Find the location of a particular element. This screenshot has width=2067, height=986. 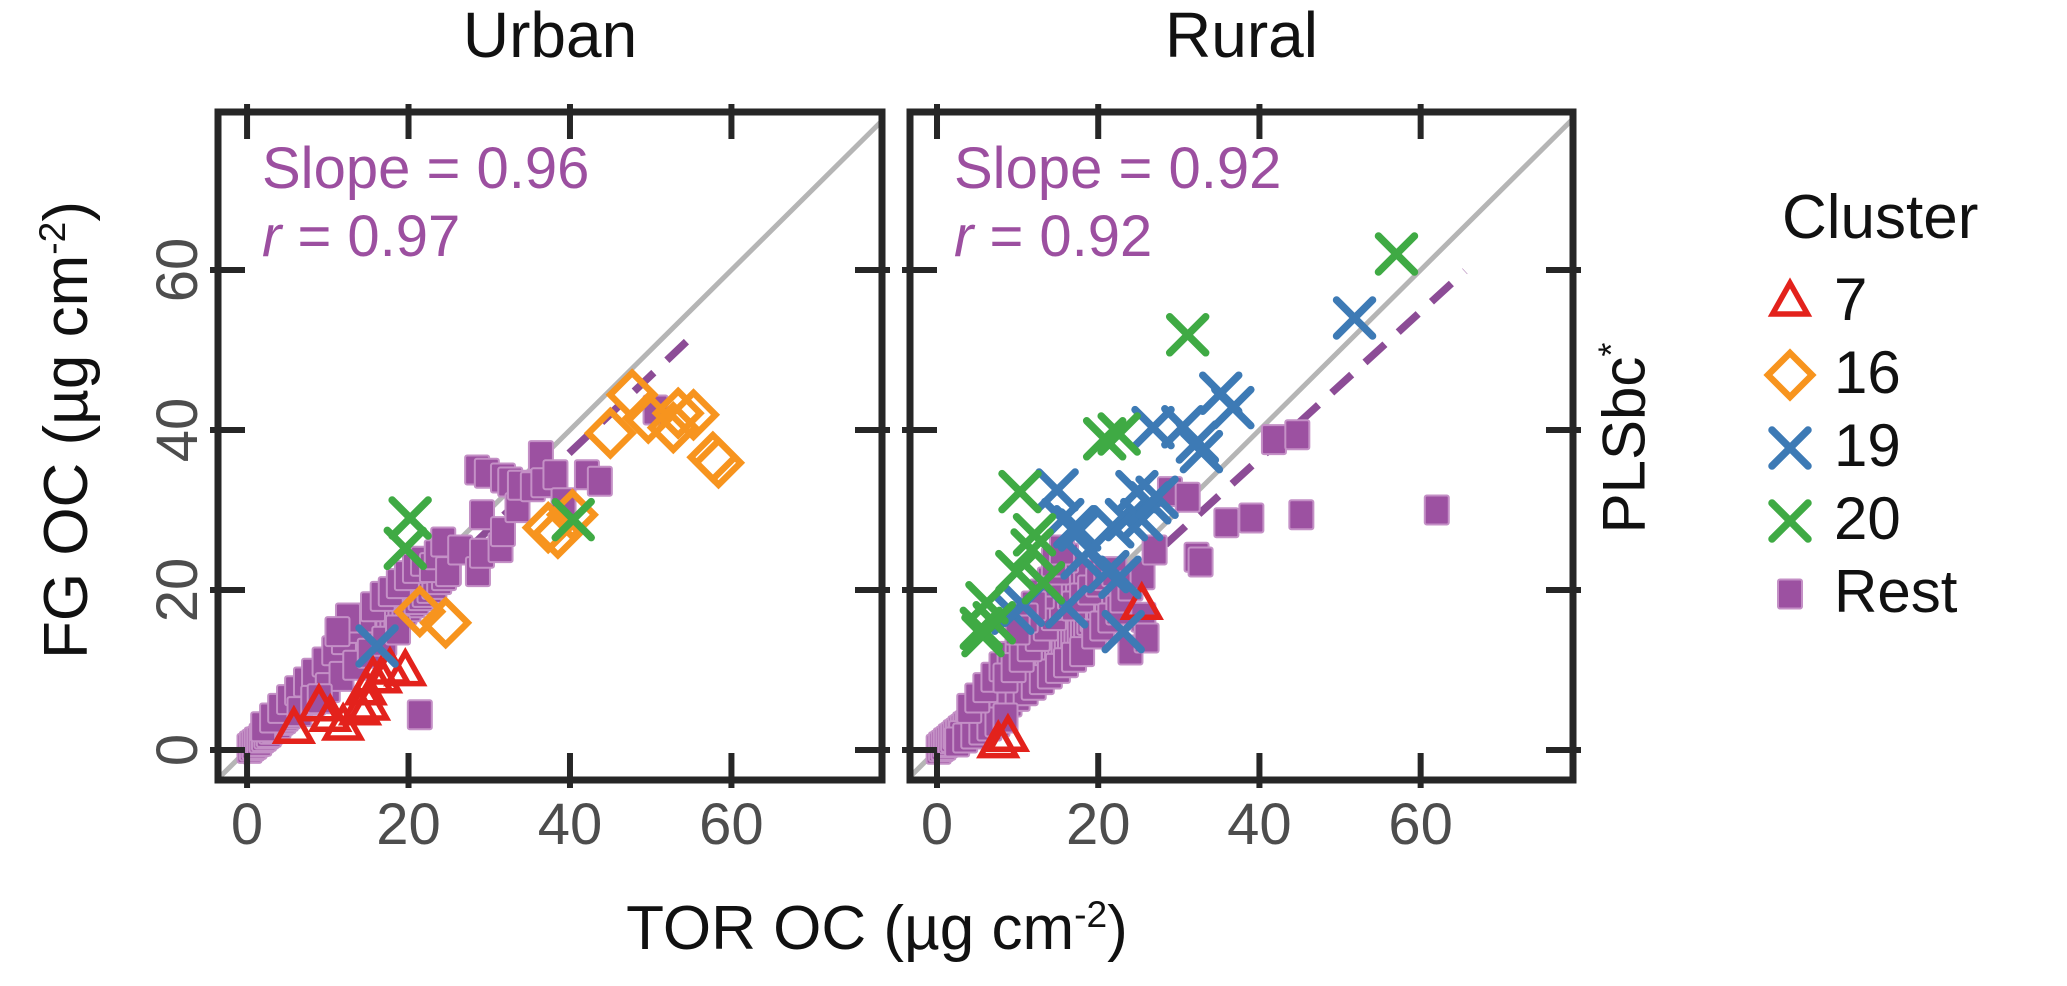

r-value: = 0.92 is located at coordinates (1063, 236).